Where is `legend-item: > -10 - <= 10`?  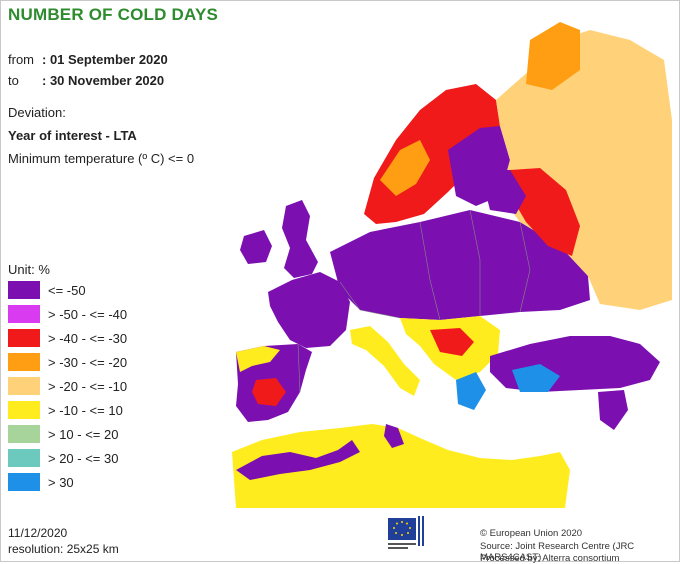
legend-item: > -10 - <= 10 is located at coordinates (65, 413).